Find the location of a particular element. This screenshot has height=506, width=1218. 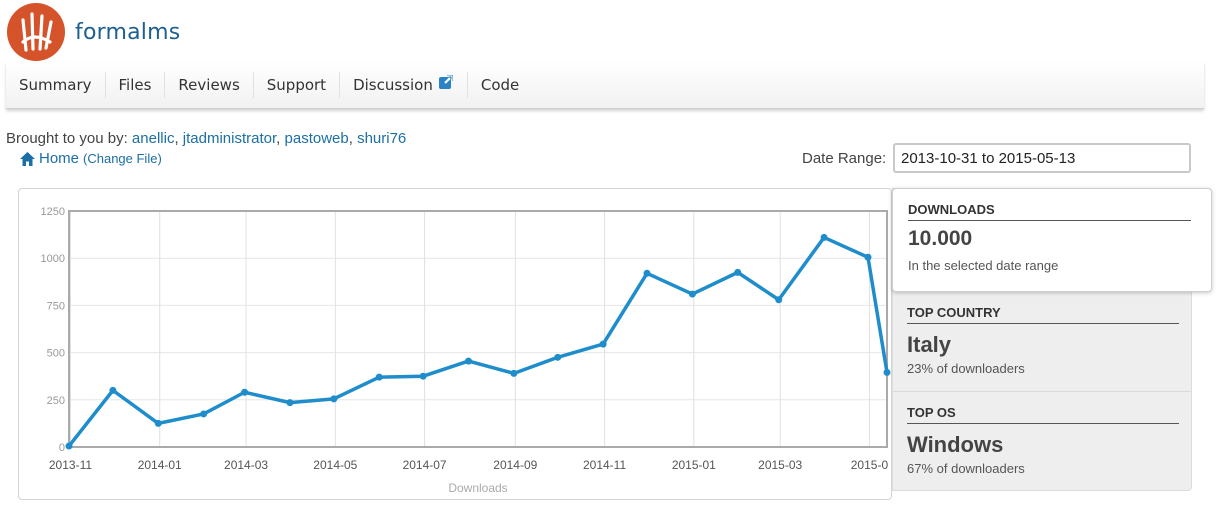

x-tick-label: 2014-05 is located at coordinates (335, 465).